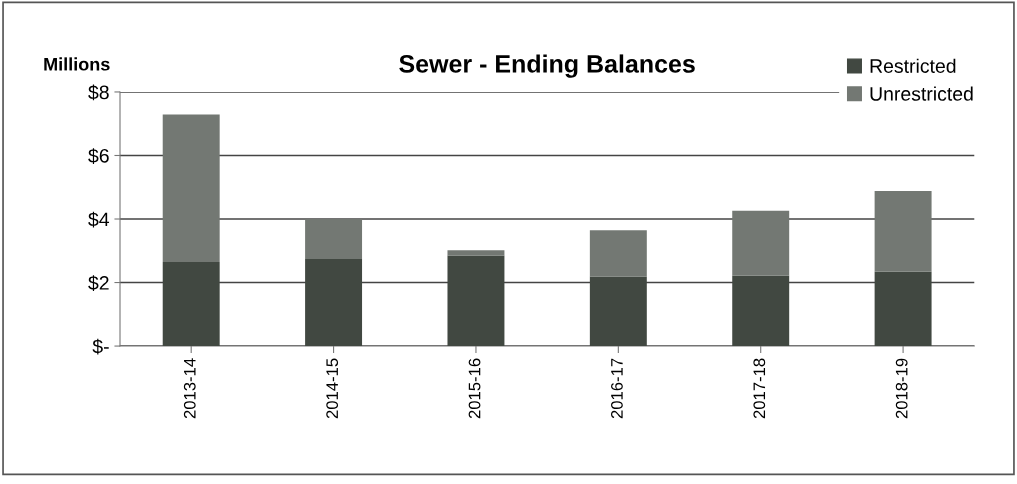 The image size is (1017, 484). Describe the element at coordinates (901, 388) in the screenshot. I see `x-tick-label: 2018-19` at that location.